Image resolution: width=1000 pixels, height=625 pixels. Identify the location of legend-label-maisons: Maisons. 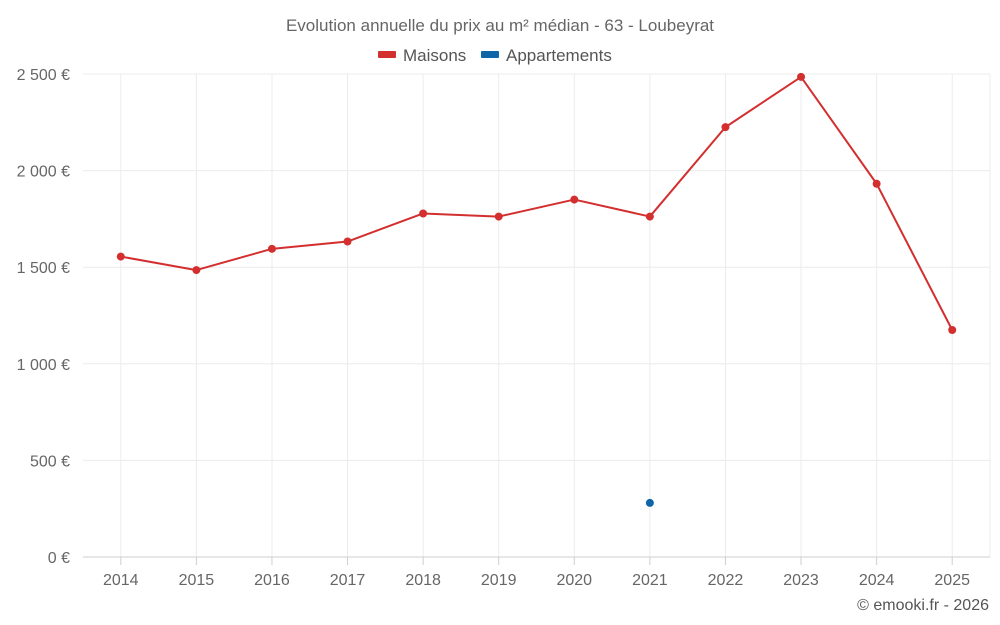
(434, 55).